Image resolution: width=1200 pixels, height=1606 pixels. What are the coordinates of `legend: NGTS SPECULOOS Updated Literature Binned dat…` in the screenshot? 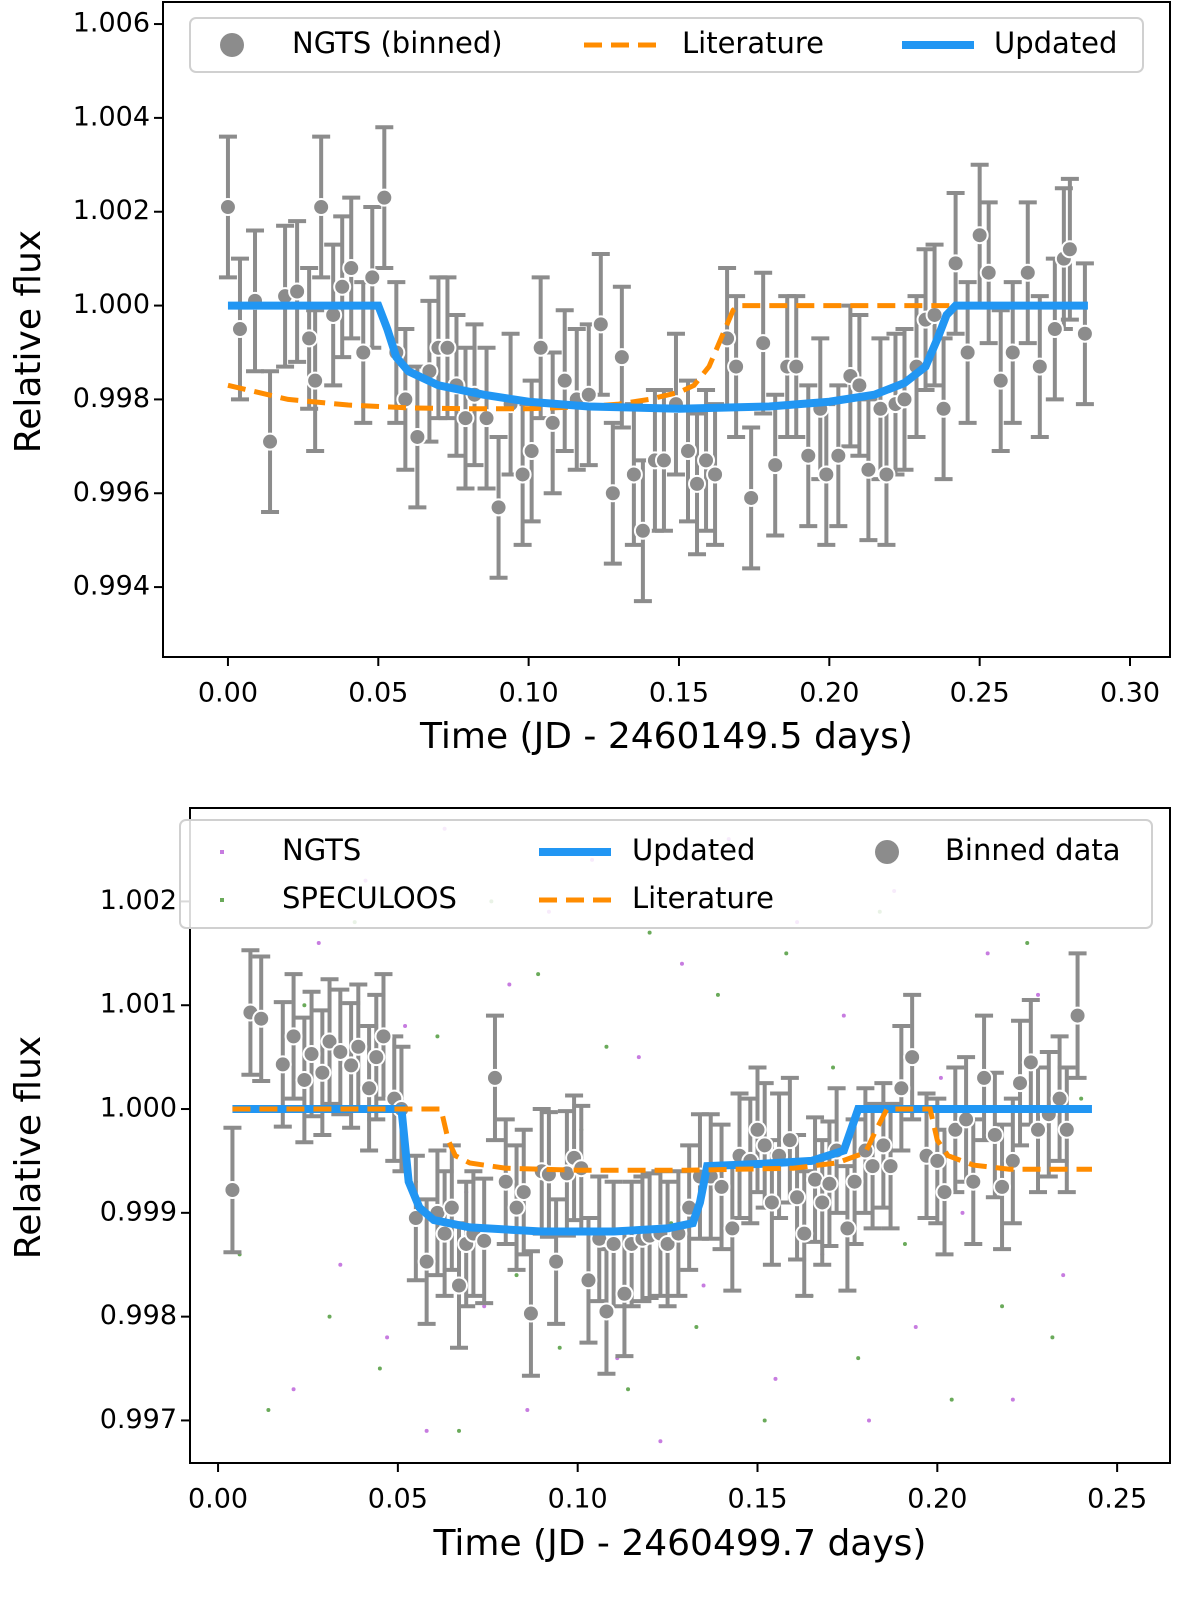 It's located at (666, 874).